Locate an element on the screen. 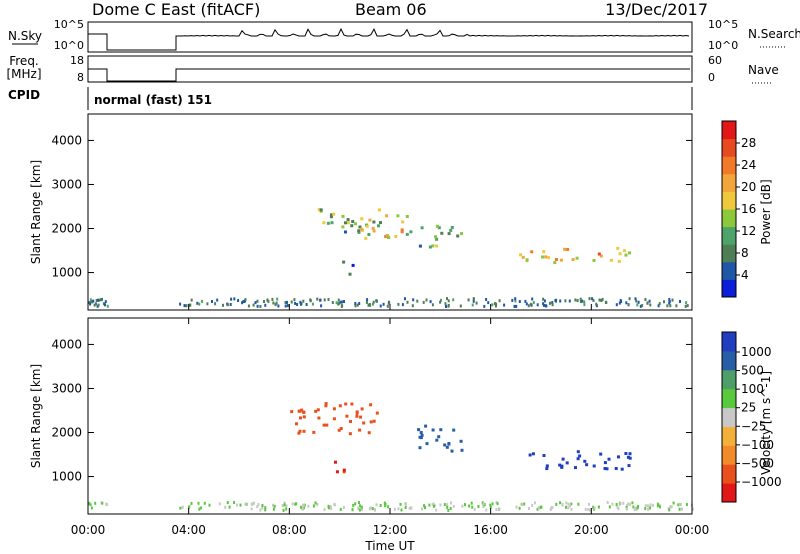 The width and height of the screenshot is (800, 554). x-tick-label: 20:00 is located at coordinates (591, 530).